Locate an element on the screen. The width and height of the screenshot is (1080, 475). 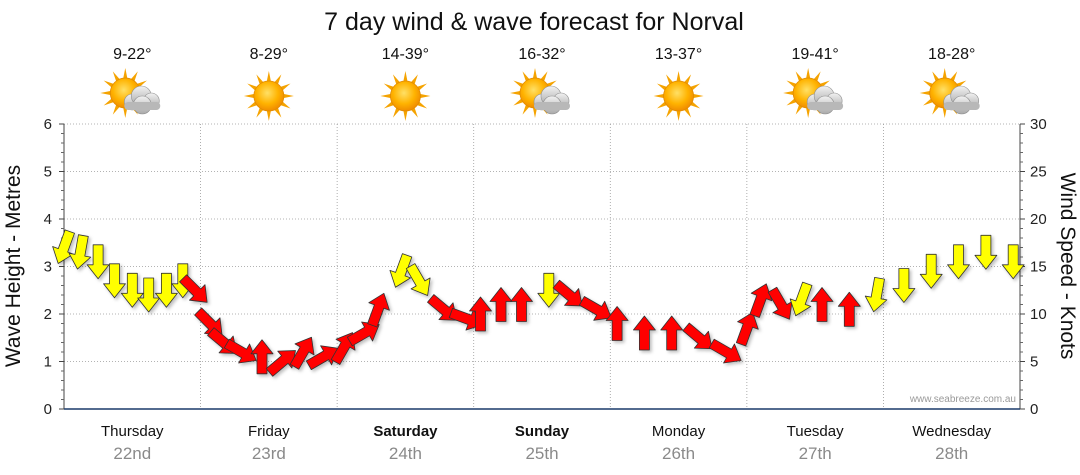
day-name: Thursday is located at coordinates (132, 431).